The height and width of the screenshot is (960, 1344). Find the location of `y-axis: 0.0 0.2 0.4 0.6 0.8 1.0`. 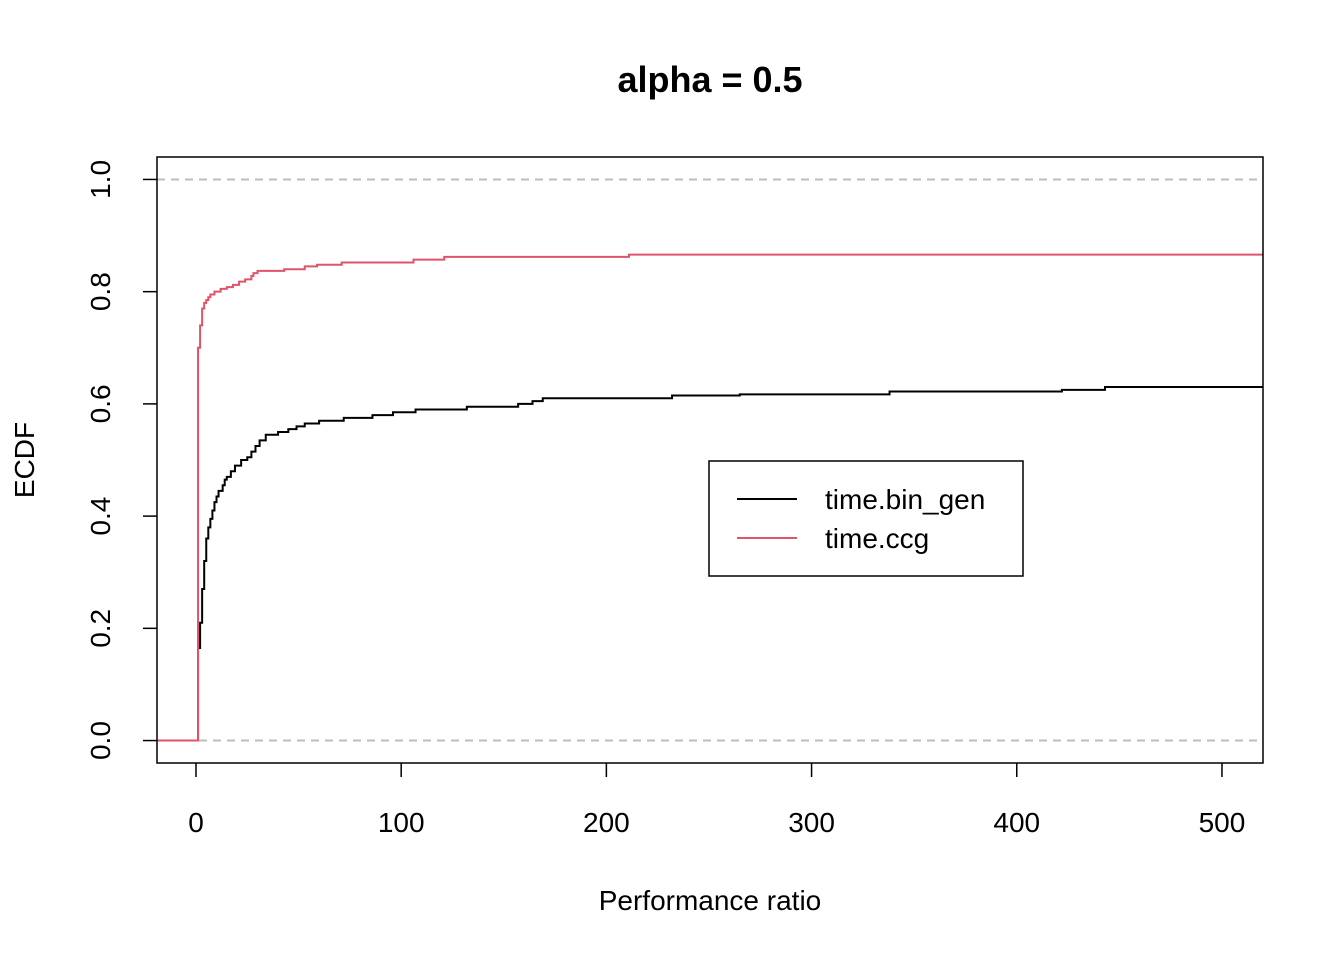

y-axis: 0.0 0.2 0.4 0.6 0.8 1.0 is located at coordinates (121, 460).